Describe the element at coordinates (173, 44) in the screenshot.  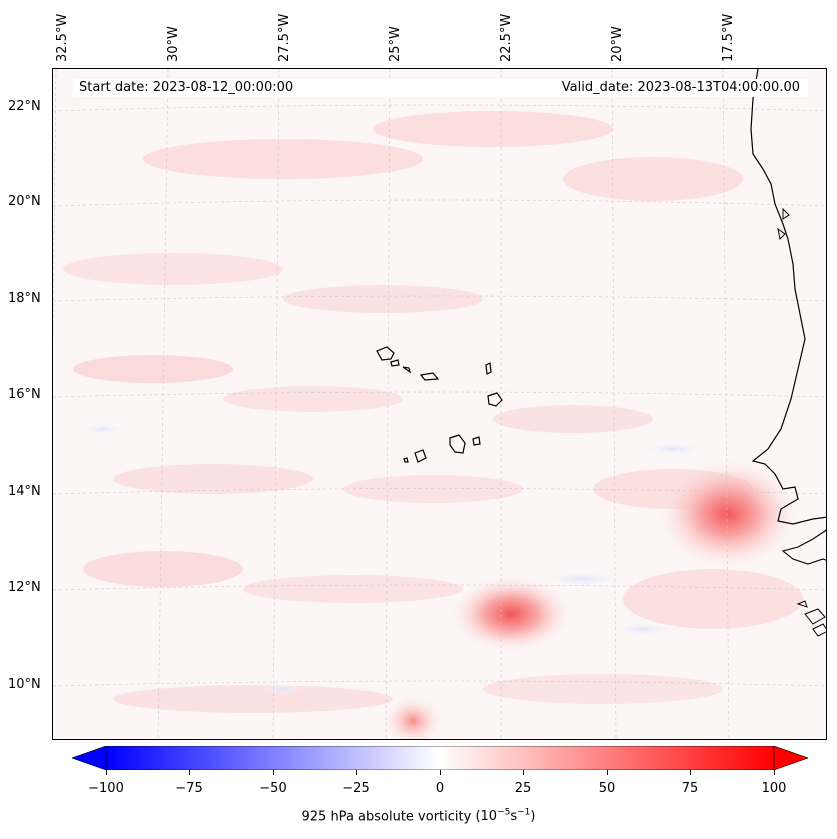
I see `lon-label-30w: 30°W` at that location.